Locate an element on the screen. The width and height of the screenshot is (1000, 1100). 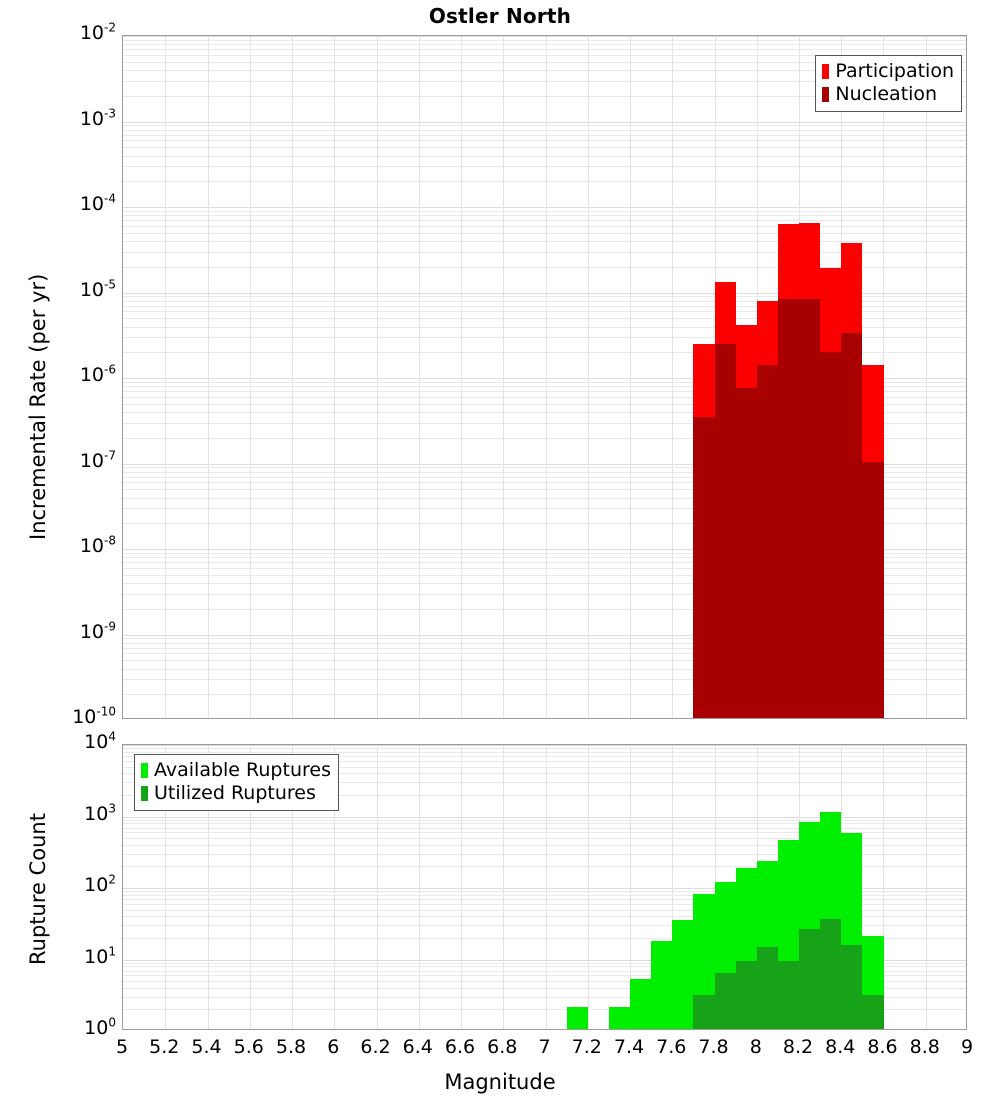
x-tick-label: 7.8 is located at coordinates (713, 1047).